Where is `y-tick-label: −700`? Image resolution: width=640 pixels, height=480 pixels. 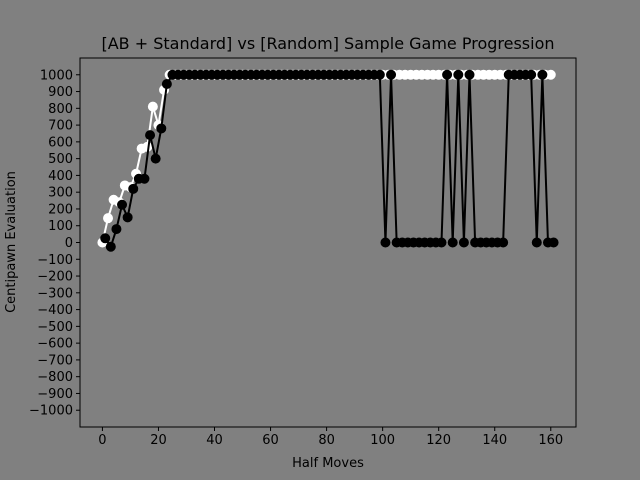
y-tick-label: −700 is located at coordinates (55, 360).